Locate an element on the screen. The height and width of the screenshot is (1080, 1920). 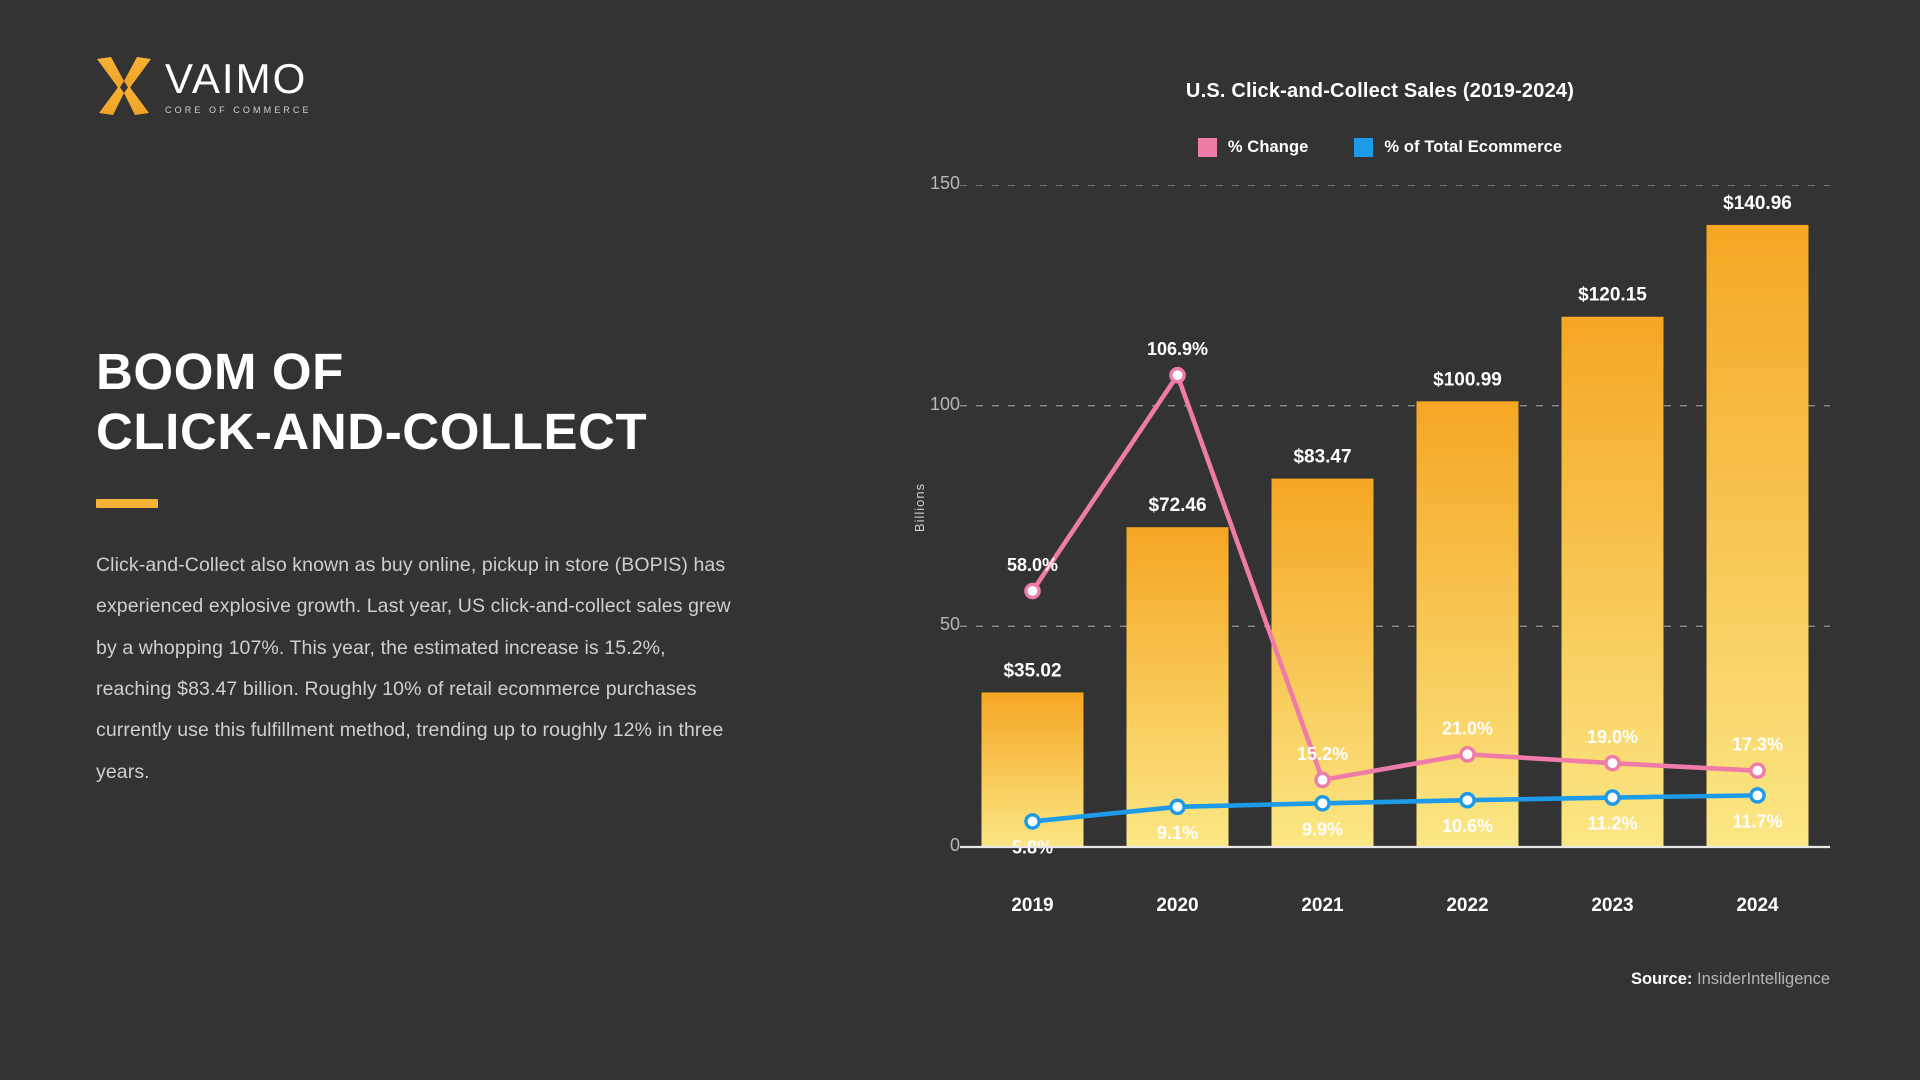
line-value-label: 19.0% is located at coordinates (1612, 737).